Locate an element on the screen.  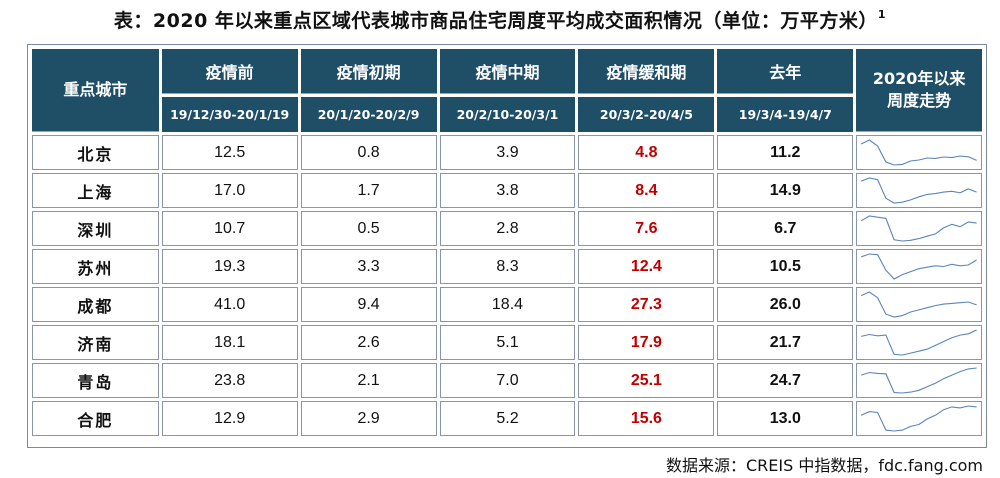
city-name: 合肥 is located at coordinates (95, 418).